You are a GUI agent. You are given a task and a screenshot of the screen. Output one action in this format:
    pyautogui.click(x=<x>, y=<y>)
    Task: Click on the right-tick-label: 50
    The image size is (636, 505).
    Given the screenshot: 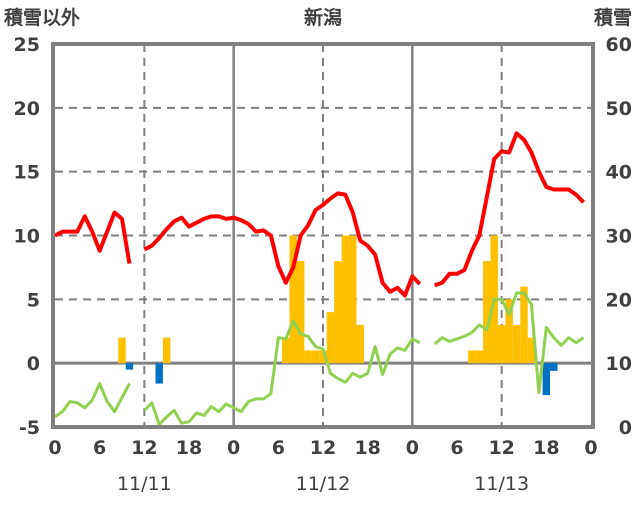 What is the action you would take?
    pyautogui.click(x=619, y=109)
    